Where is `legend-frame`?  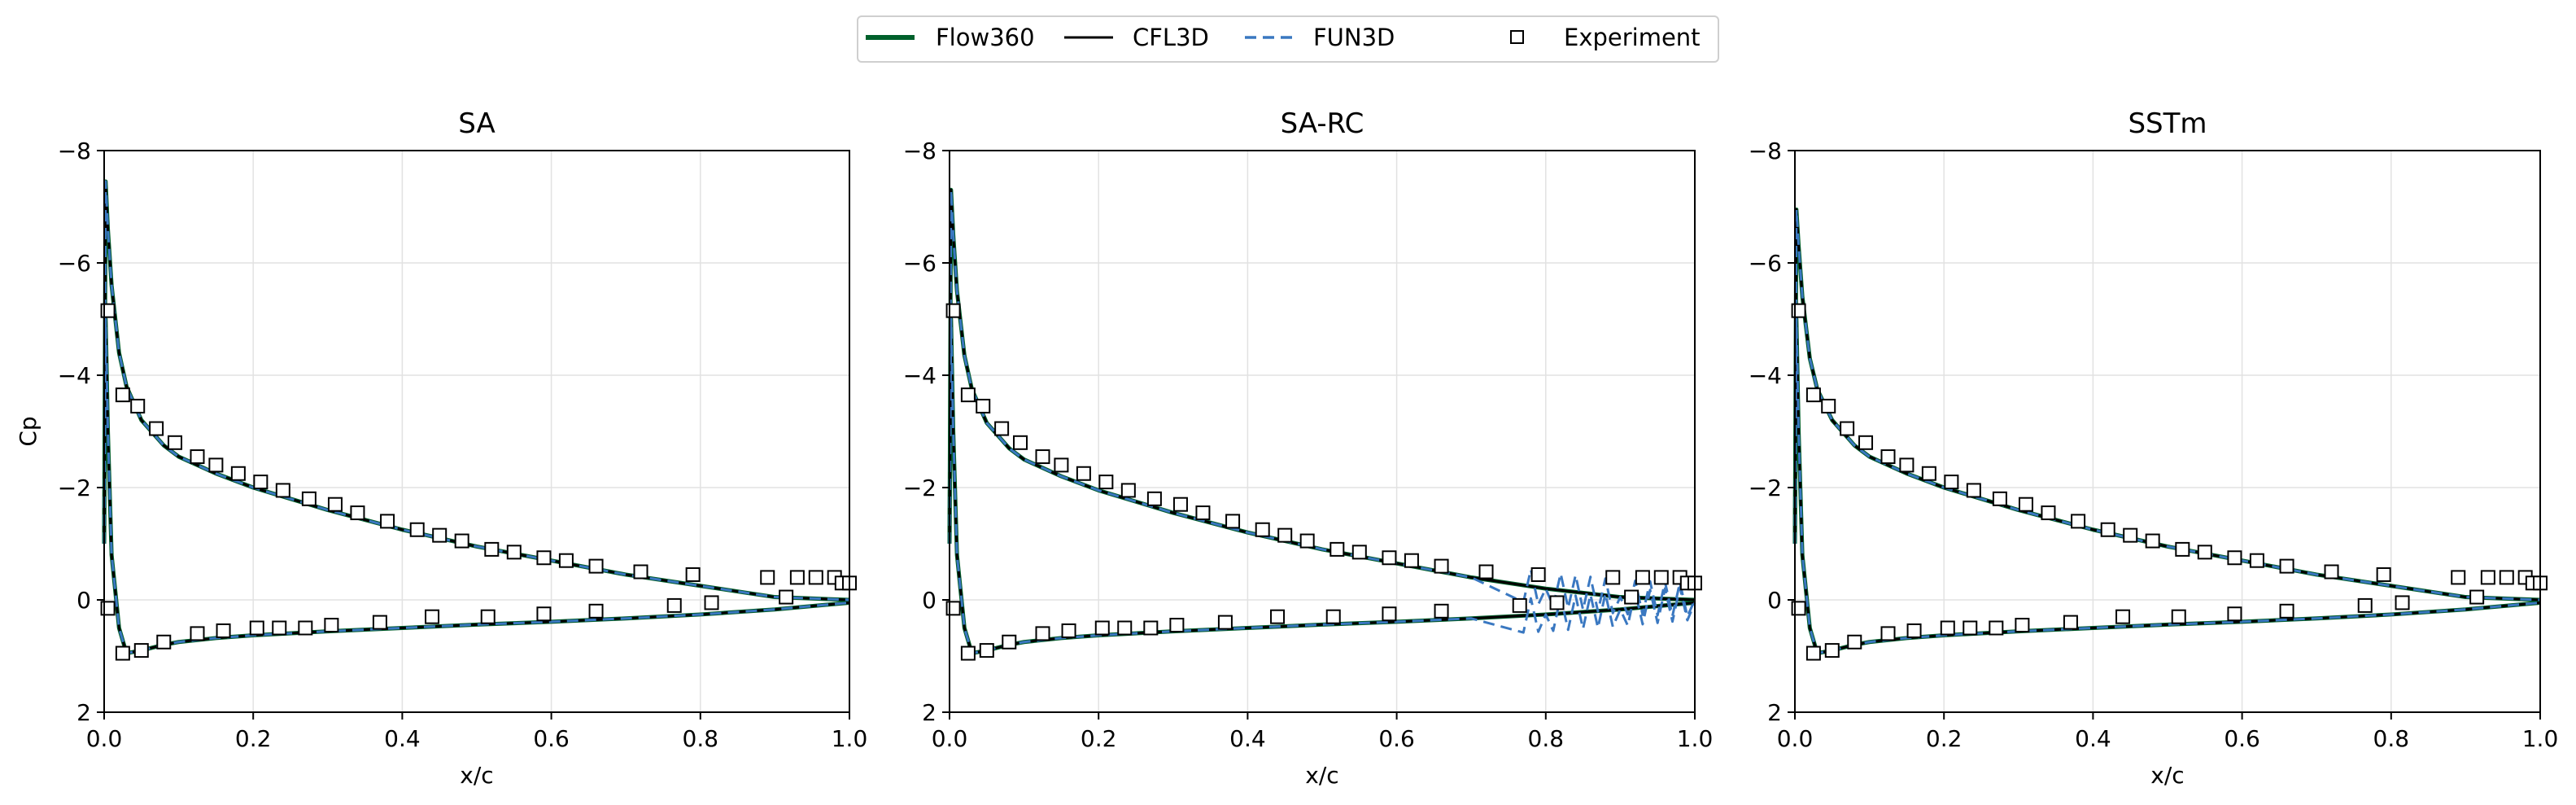
legend-frame is located at coordinates (1288, 39).